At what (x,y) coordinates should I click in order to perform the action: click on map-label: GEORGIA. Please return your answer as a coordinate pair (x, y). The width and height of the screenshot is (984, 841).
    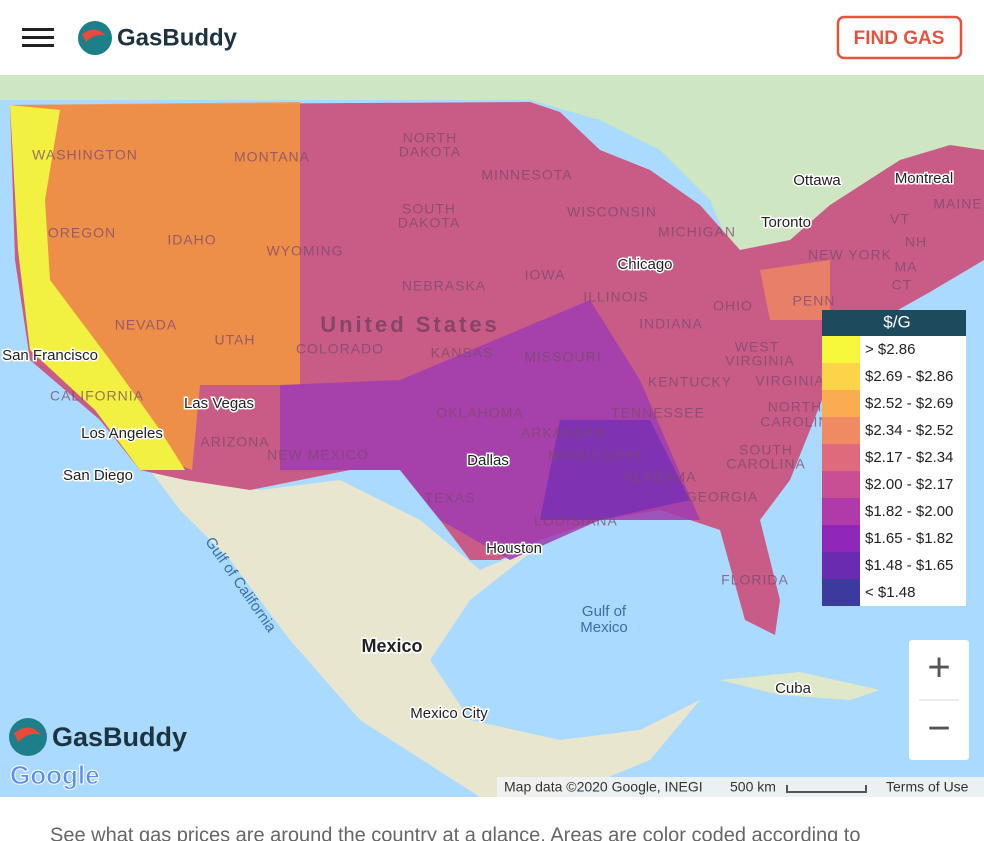
    Looking at the image, I should click on (722, 497).